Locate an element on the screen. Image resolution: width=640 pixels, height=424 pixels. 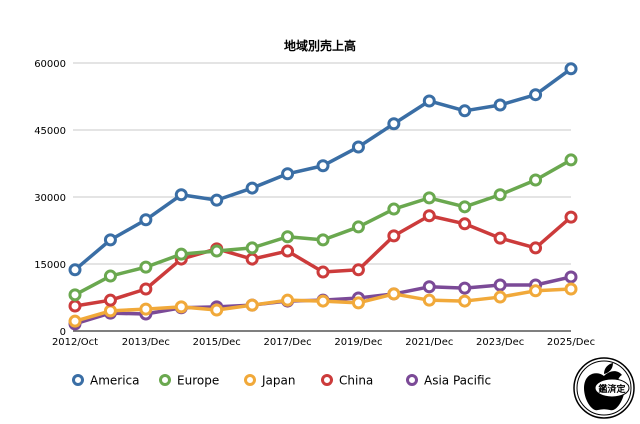
y-tick-label: 60000 is located at coordinates (50, 64).